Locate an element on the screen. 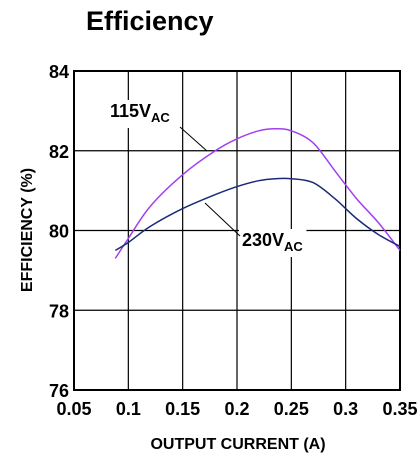 The height and width of the screenshot is (457, 419). y-tick-label: 84 is located at coordinates (59, 72).